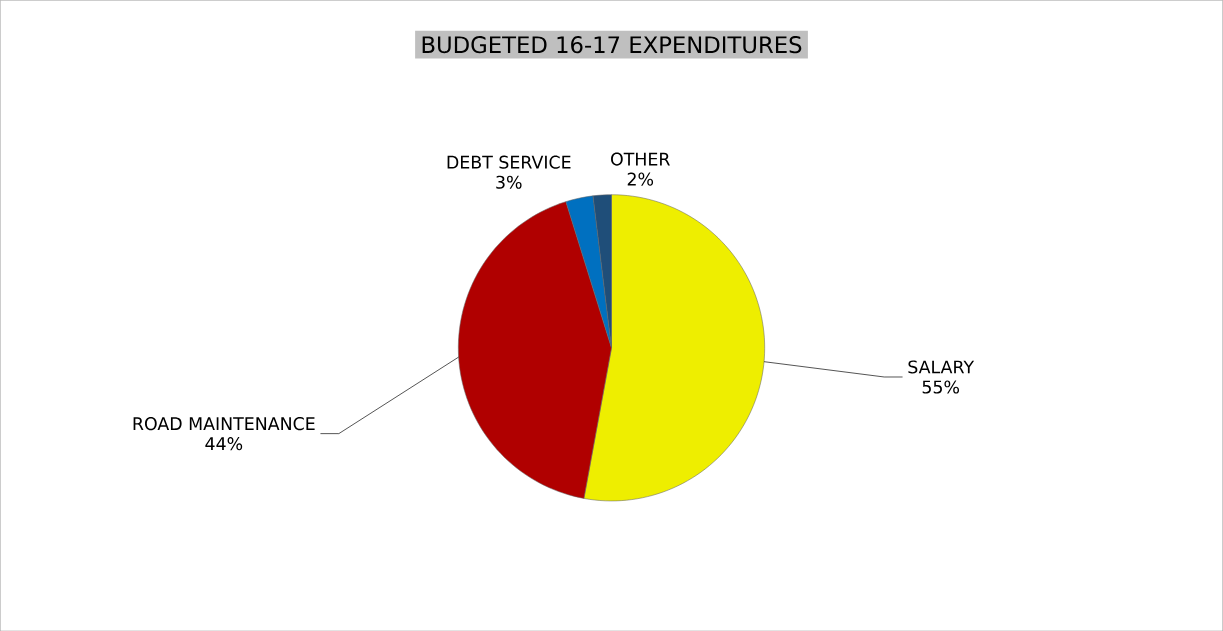 The width and height of the screenshot is (1223, 631). What do you see at coordinates (941, 367) in the screenshot?
I see `slice-label: SALARY` at bounding box center [941, 367].